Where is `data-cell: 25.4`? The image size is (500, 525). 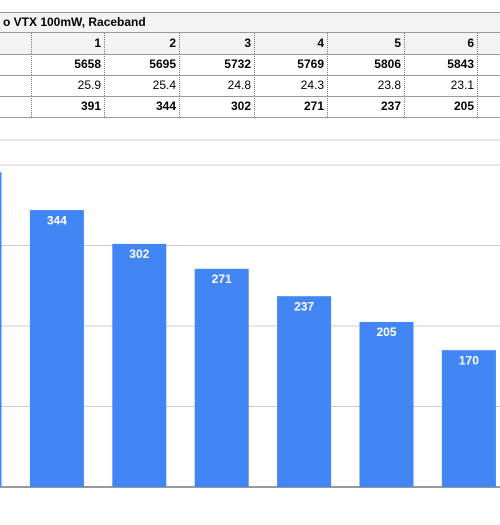 data-cell: 25.4 is located at coordinates (142, 85).